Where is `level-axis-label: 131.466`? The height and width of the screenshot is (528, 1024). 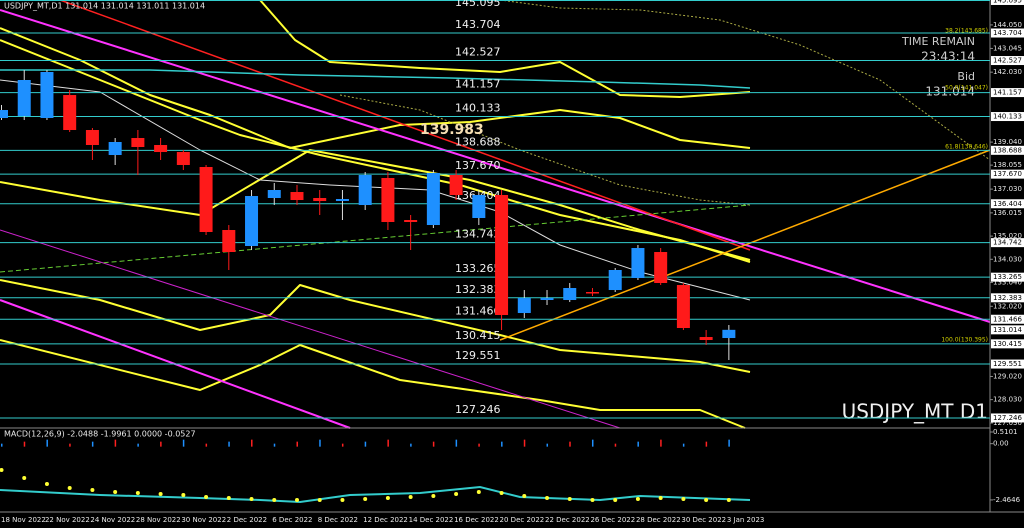 level-axis-label: 131.466 is located at coordinates (1007, 319).